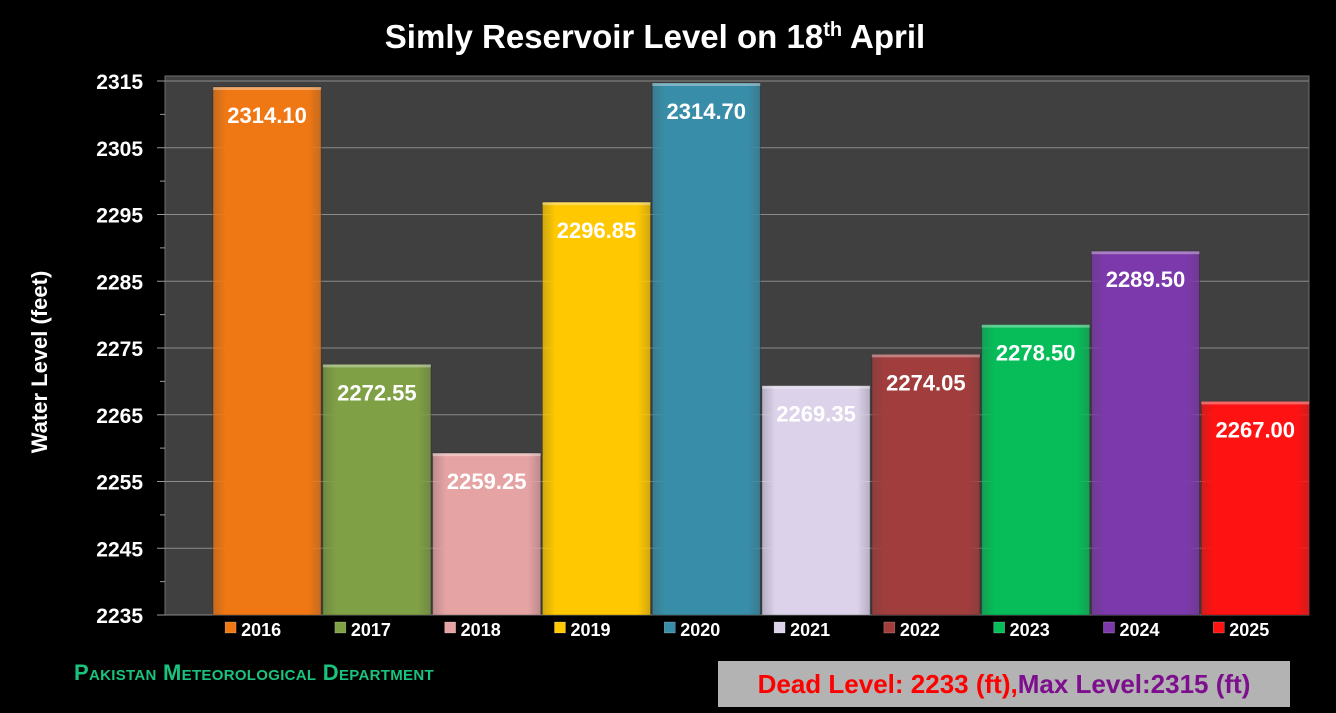 This screenshot has height=713, width=1336. What do you see at coordinates (261, 630) in the screenshot?
I see `legend-label: 2016` at bounding box center [261, 630].